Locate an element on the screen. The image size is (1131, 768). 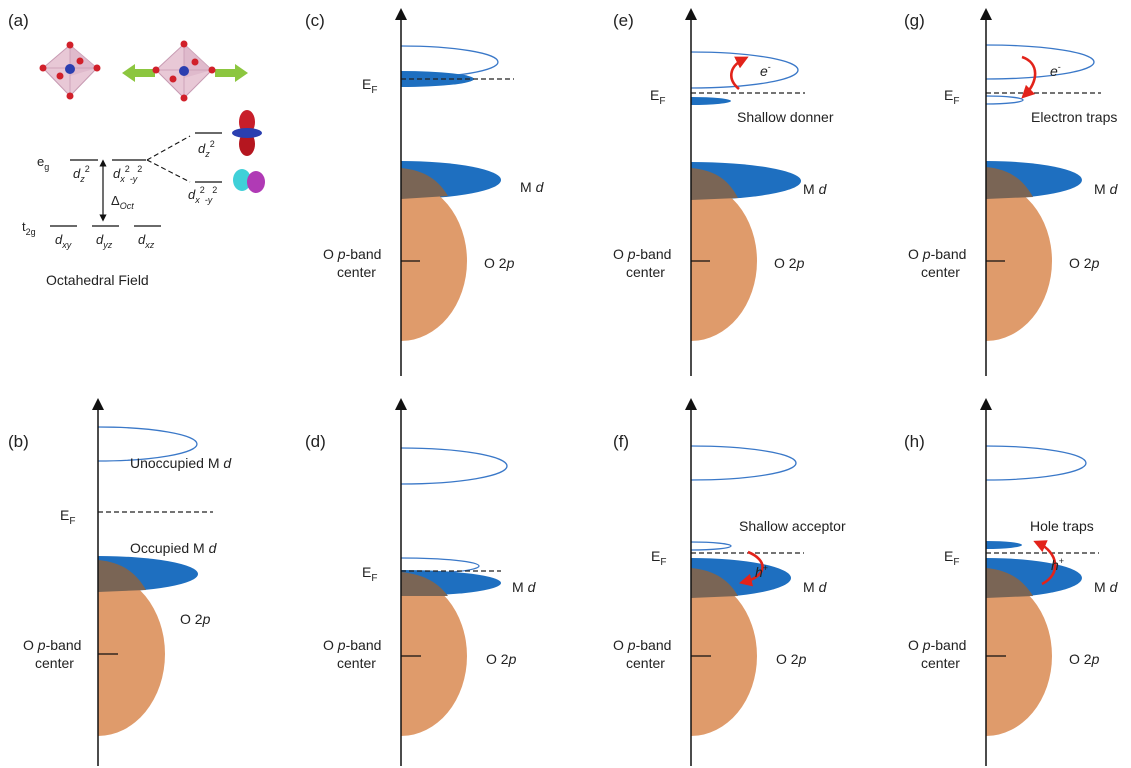
panel-label-f: (f) is located at coordinates (621, 441).